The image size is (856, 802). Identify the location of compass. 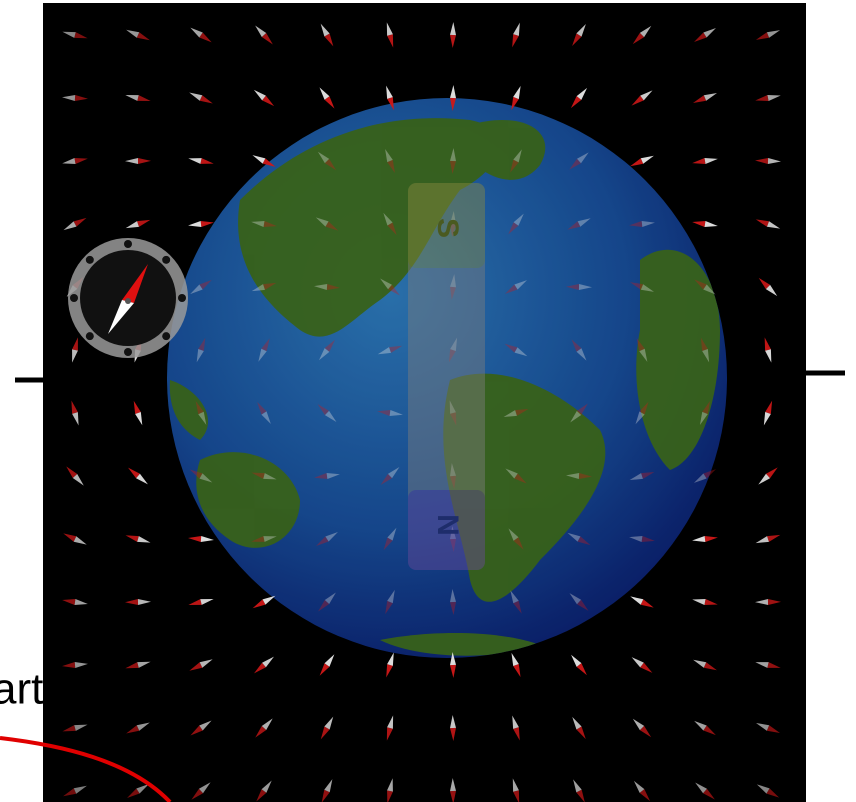
(128, 298).